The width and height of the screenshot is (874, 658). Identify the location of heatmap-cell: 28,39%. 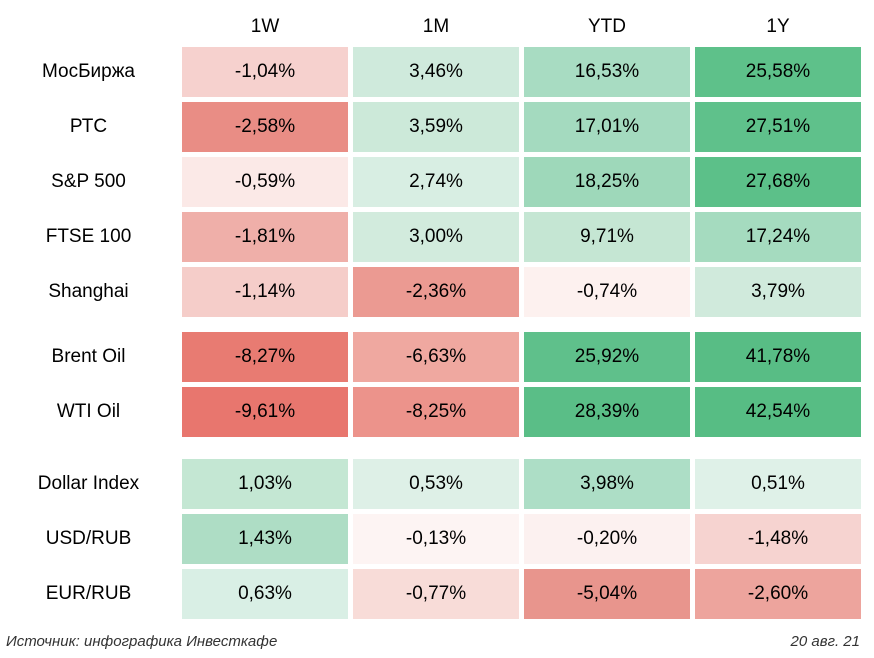
(607, 412).